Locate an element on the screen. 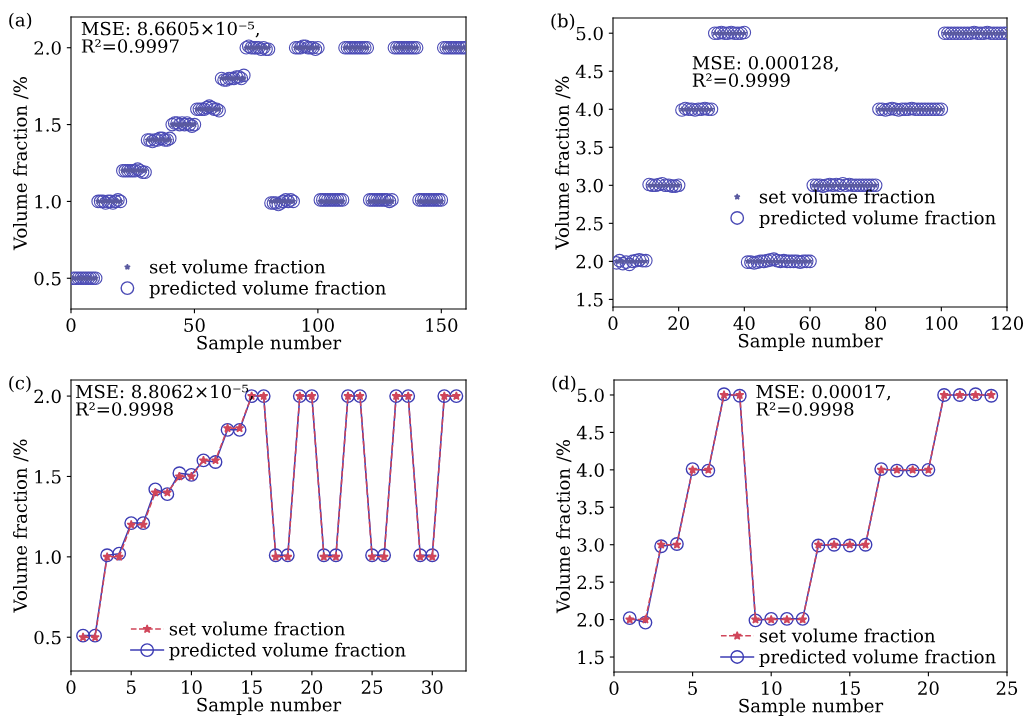 This screenshot has height=722, width=1026. annotation: R²=0.9999 is located at coordinates (741, 80).